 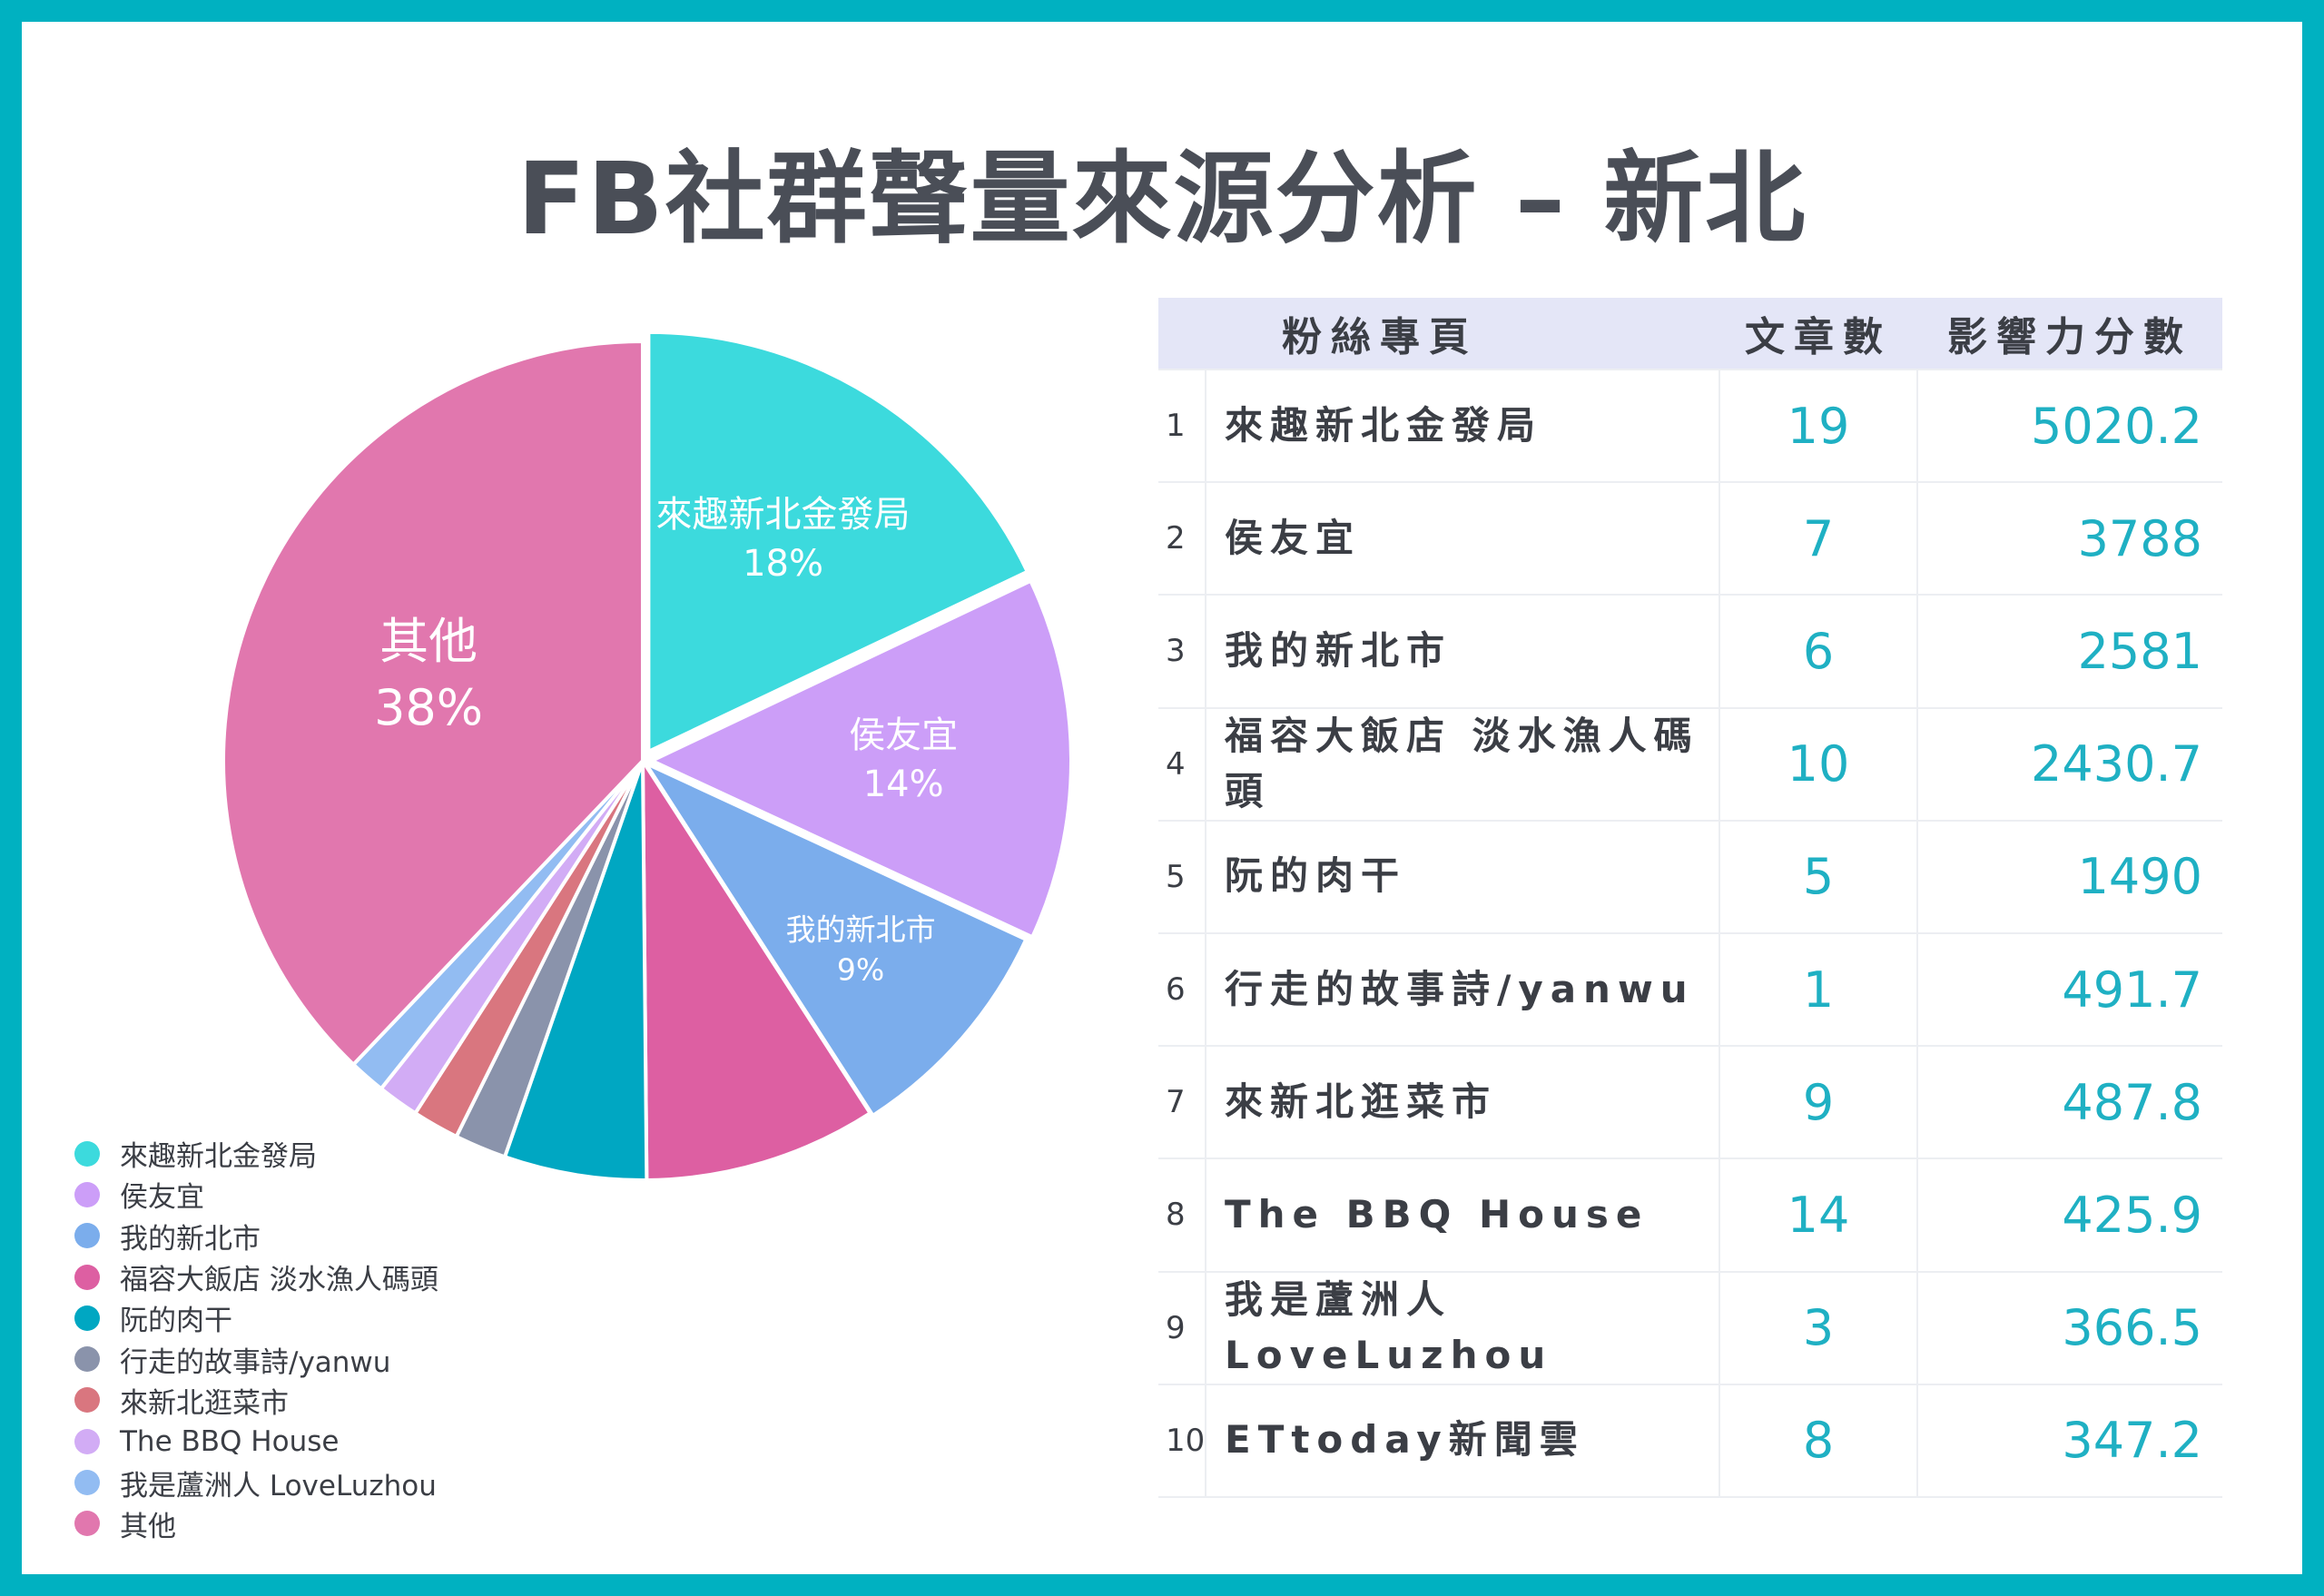 What do you see at coordinates (1462, 333) in the screenshot?
I see `header-page: 粉絲專頁` at bounding box center [1462, 333].